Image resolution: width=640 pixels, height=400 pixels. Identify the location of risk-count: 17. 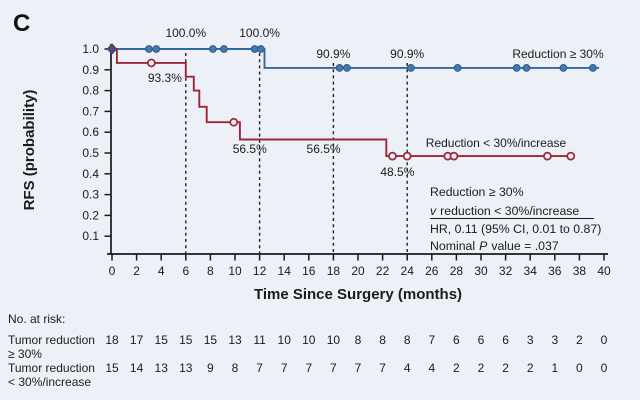
(137, 340).